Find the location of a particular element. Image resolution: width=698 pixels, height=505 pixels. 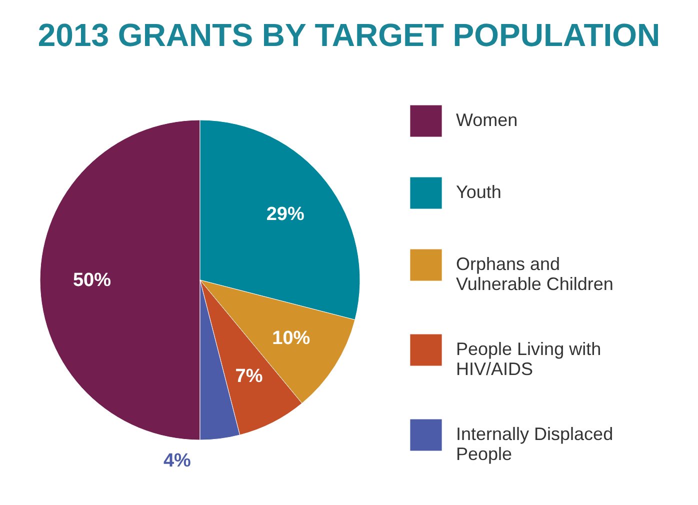

legend-label: People Living with HIV/AIDS is located at coordinates (529, 359).